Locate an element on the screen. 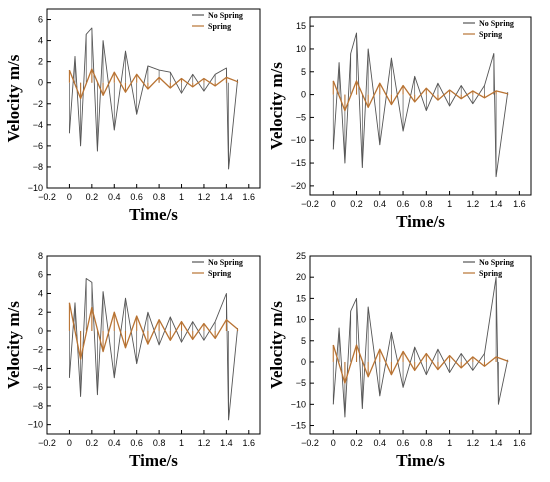 This screenshot has height=482, width=550. y-tick-label: −4 is located at coordinates (38, 368).